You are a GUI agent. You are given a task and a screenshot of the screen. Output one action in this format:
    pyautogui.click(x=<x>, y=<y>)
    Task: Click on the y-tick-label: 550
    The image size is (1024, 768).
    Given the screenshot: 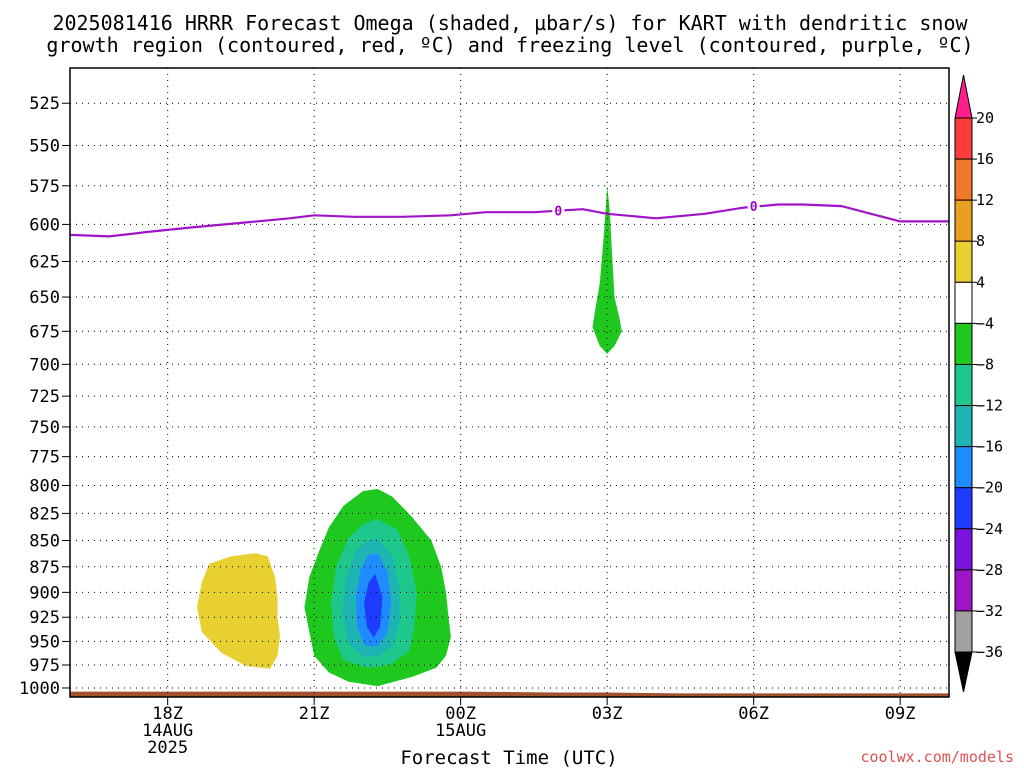 What is the action you would take?
    pyautogui.click(x=44, y=146)
    